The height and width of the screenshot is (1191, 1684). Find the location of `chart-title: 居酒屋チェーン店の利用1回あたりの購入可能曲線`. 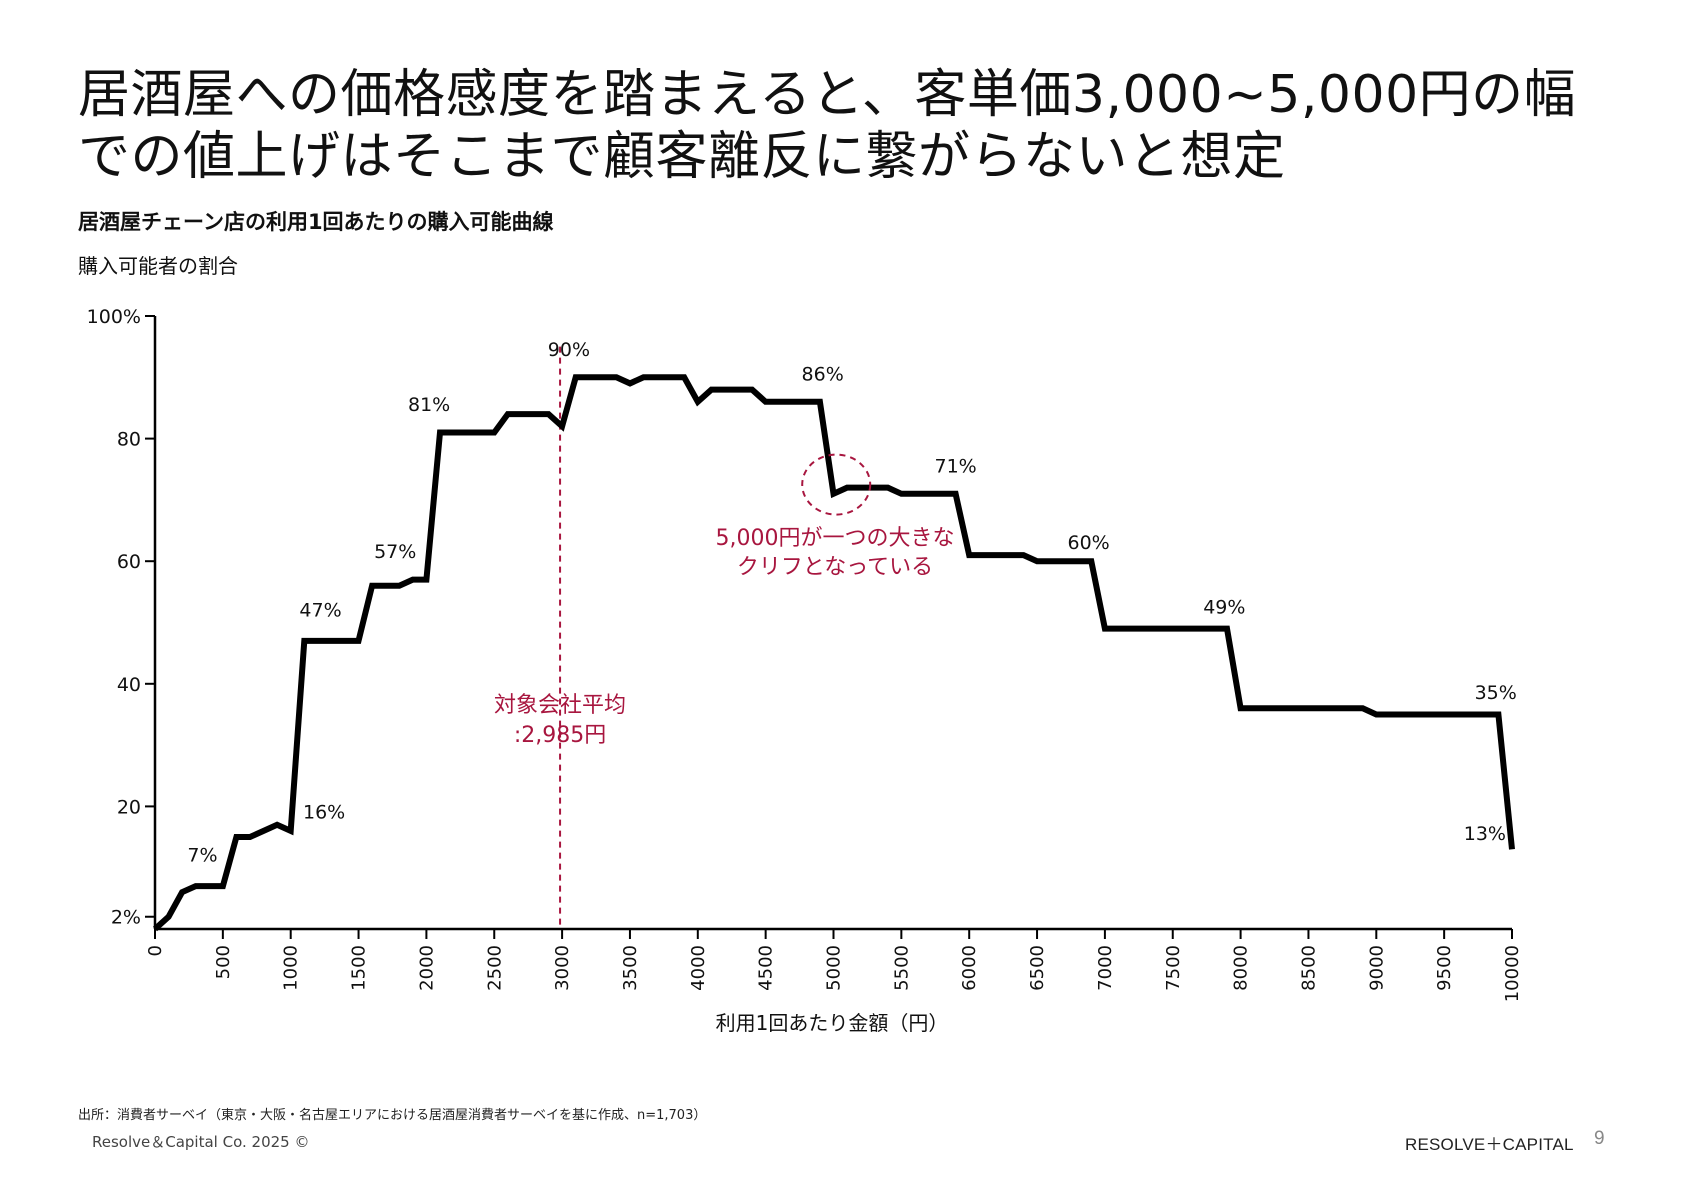

chart-title: 居酒屋チェーン店の利用1回あたりの購入可能曲線 is located at coordinates (316, 222).